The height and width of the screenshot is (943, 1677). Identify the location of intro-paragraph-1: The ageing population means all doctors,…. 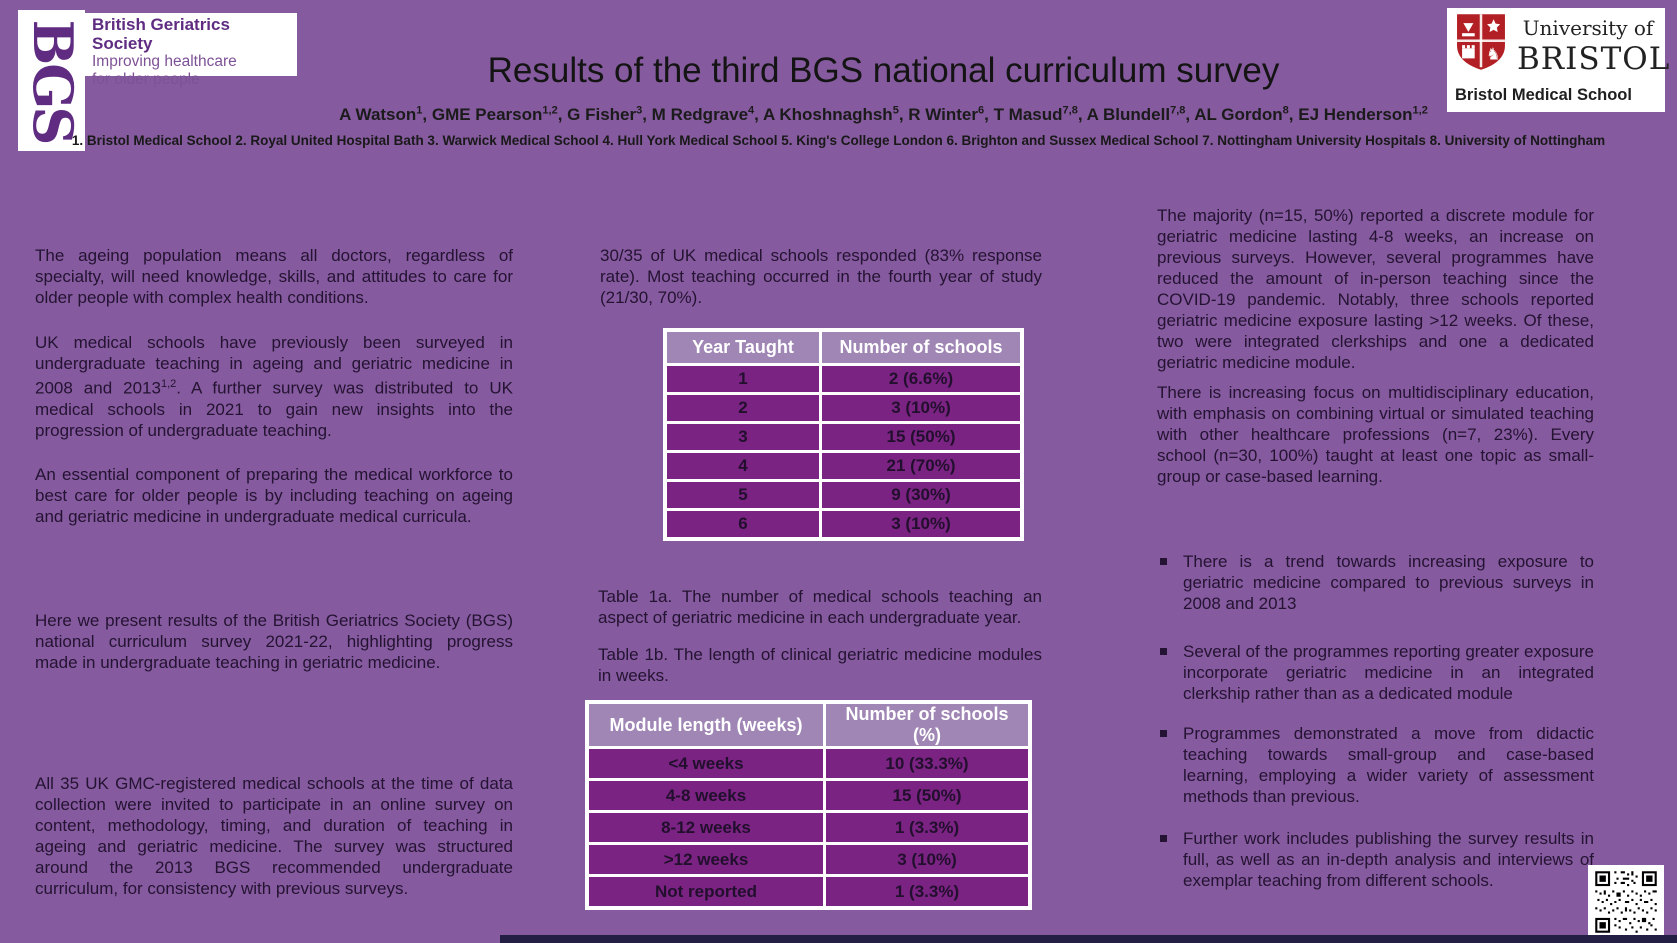
(274, 276).